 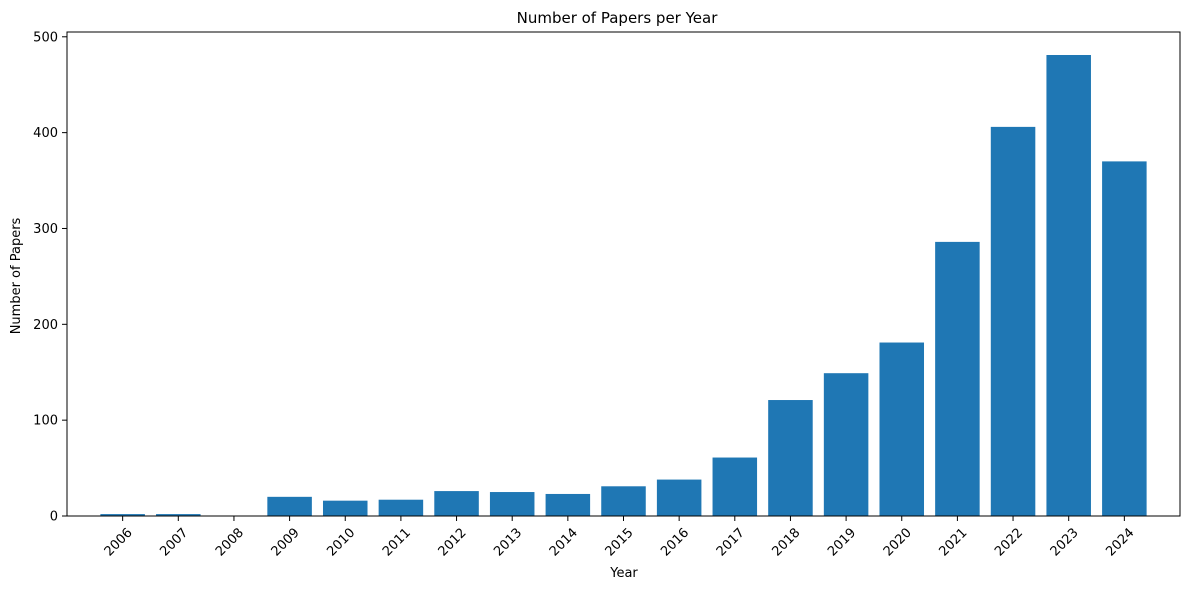 What do you see at coordinates (623, 501) in the screenshot?
I see `bar-2015` at bounding box center [623, 501].